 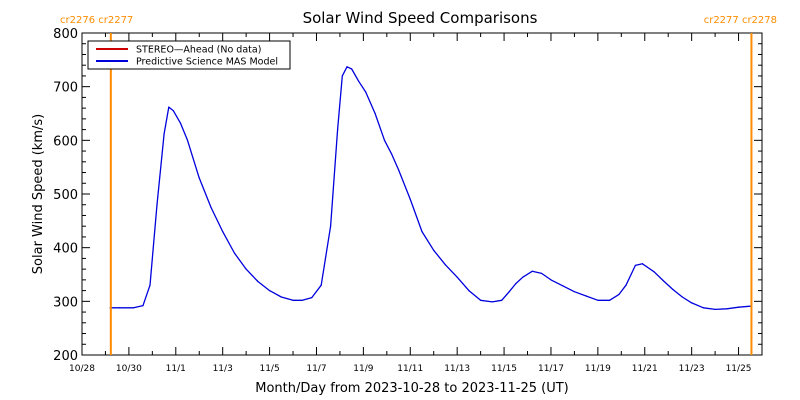 What do you see at coordinates (129, 369) in the screenshot?
I see `x-tick-label: 10/30` at bounding box center [129, 369].